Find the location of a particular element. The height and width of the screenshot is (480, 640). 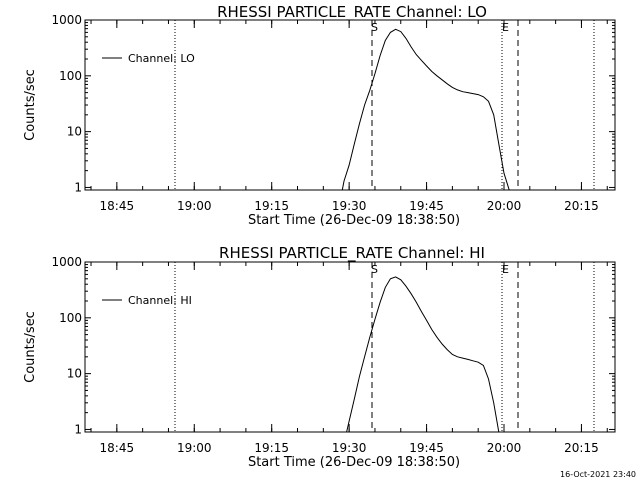

chart-title: RHESSI PARTICLE_RATE Channel: HI is located at coordinates (352, 253).